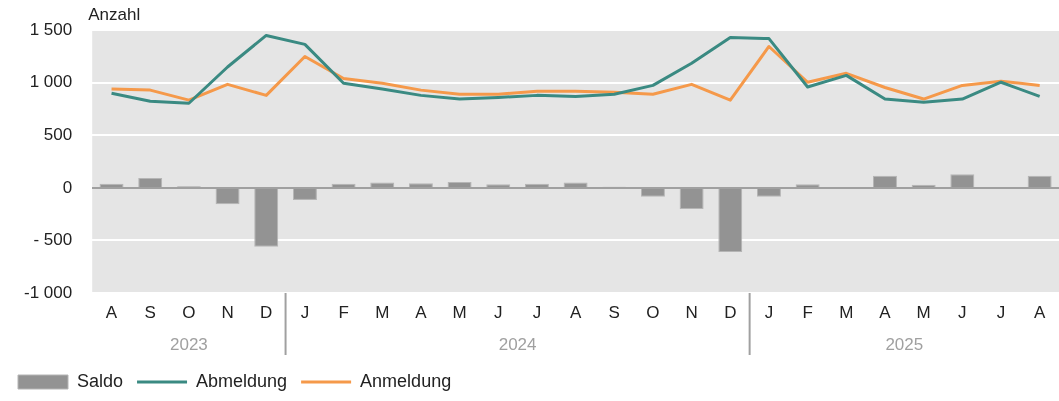 Image resolution: width=1059 pixels, height=401 pixels. What do you see at coordinates (67, 187) in the screenshot?
I see `y-tick-label: 0` at bounding box center [67, 187].